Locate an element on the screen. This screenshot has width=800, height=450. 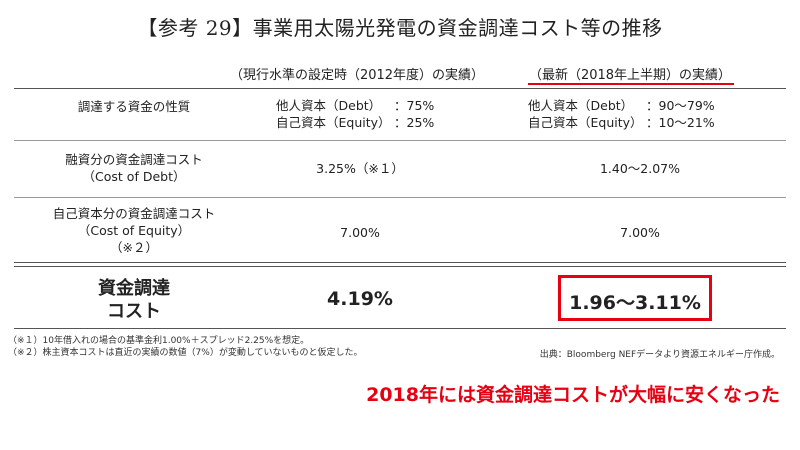
source-note: 出典：Bloomberg NEFデータより資源エネルギー庁作成。 is located at coordinates (659, 355).